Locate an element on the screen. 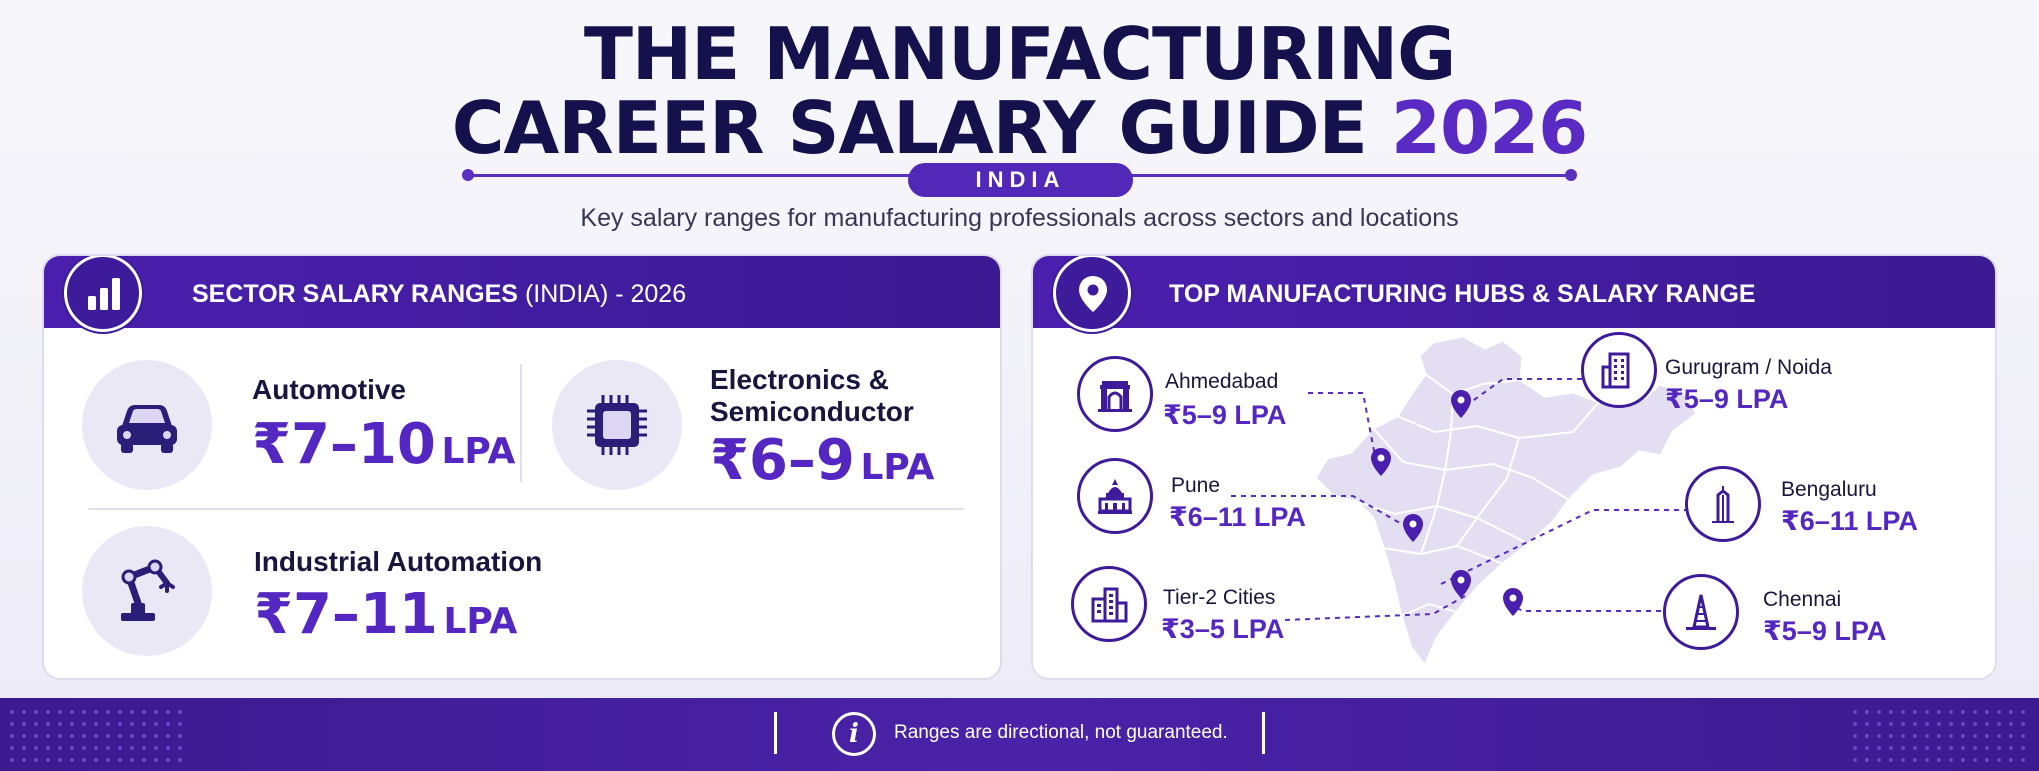 The height and width of the screenshot is (771, 2039). panel-header: TOP MANUFACTURING HUBS & SALARY RANGE is located at coordinates (1514, 292).